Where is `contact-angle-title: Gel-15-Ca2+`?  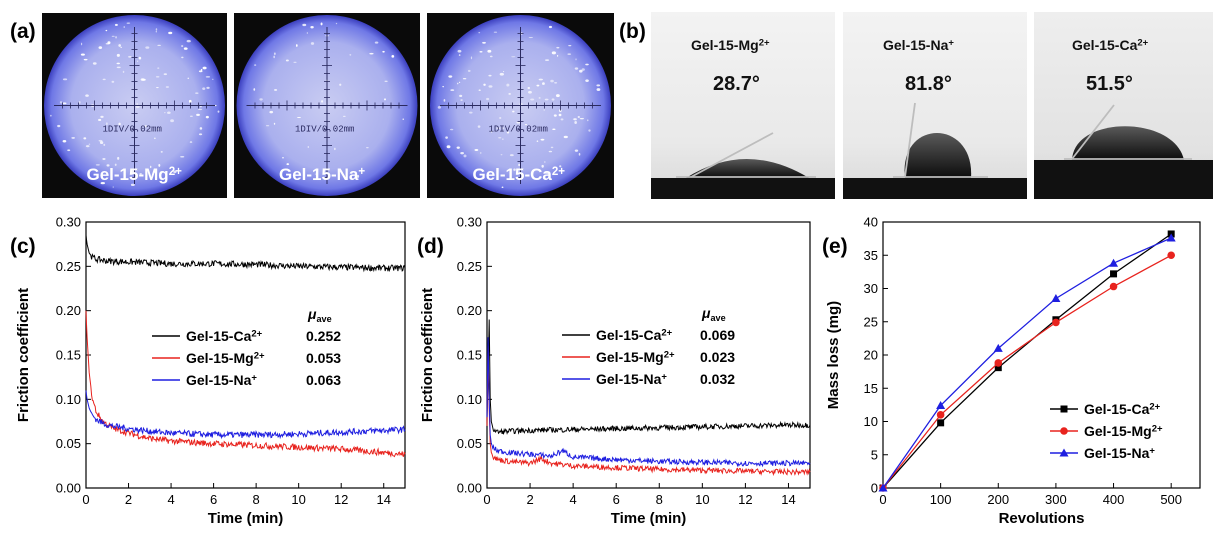
contact-angle-title: Gel-15-Ca2+ is located at coordinates (1110, 45).